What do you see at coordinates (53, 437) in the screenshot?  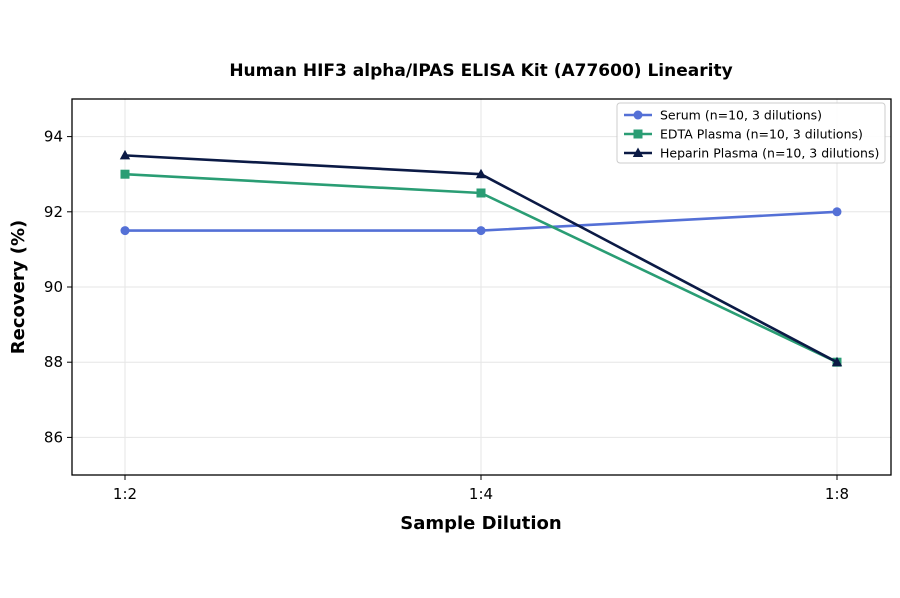 I see `y-tick-label: 86` at bounding box center [53, 437].